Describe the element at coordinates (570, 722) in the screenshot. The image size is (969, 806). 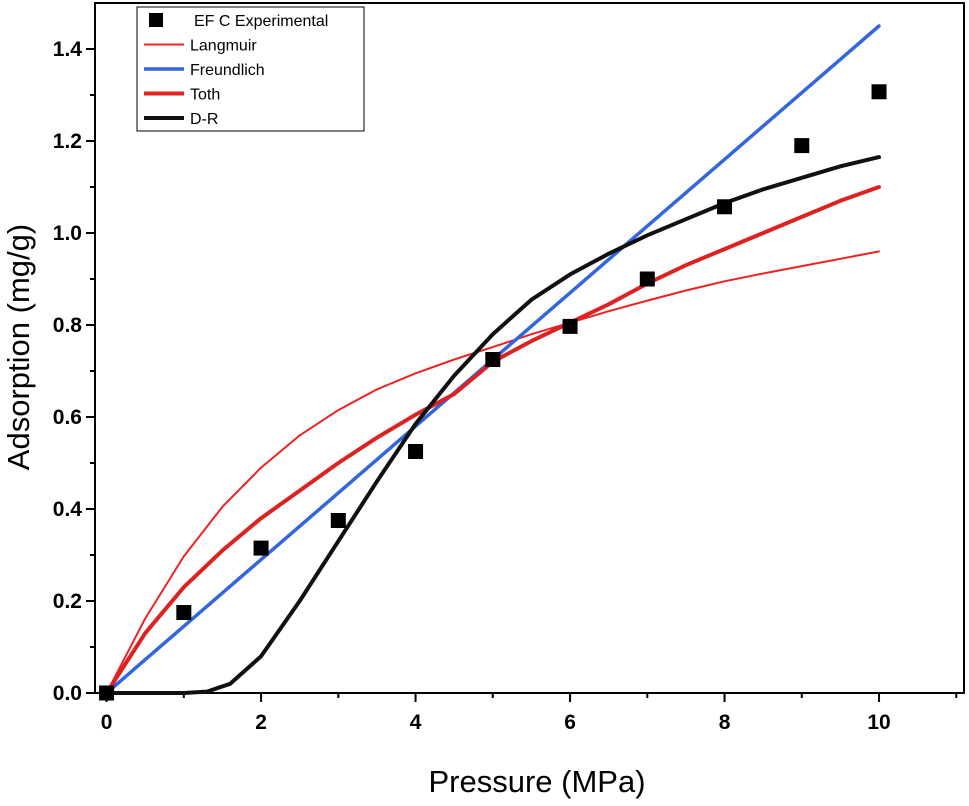
I see `x-tick-label: 6` at that location.